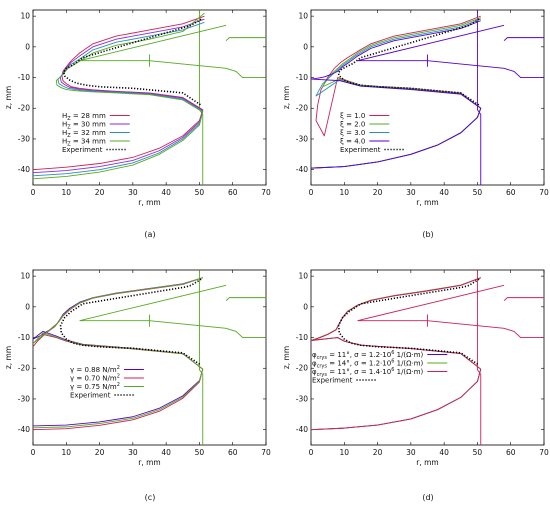  Describe the element at coordinates (150, 497) in the screenshot. I see `panel-caption: (c)` at that location.